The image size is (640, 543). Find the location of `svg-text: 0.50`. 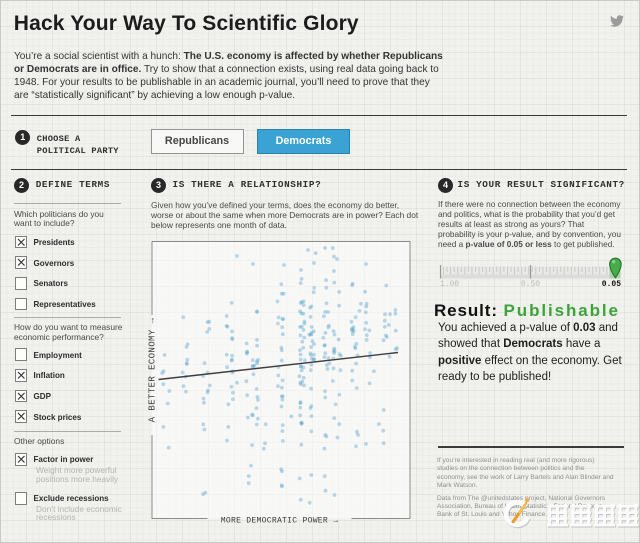

svg-text: 0.50 is located at coordinates (530, 284).